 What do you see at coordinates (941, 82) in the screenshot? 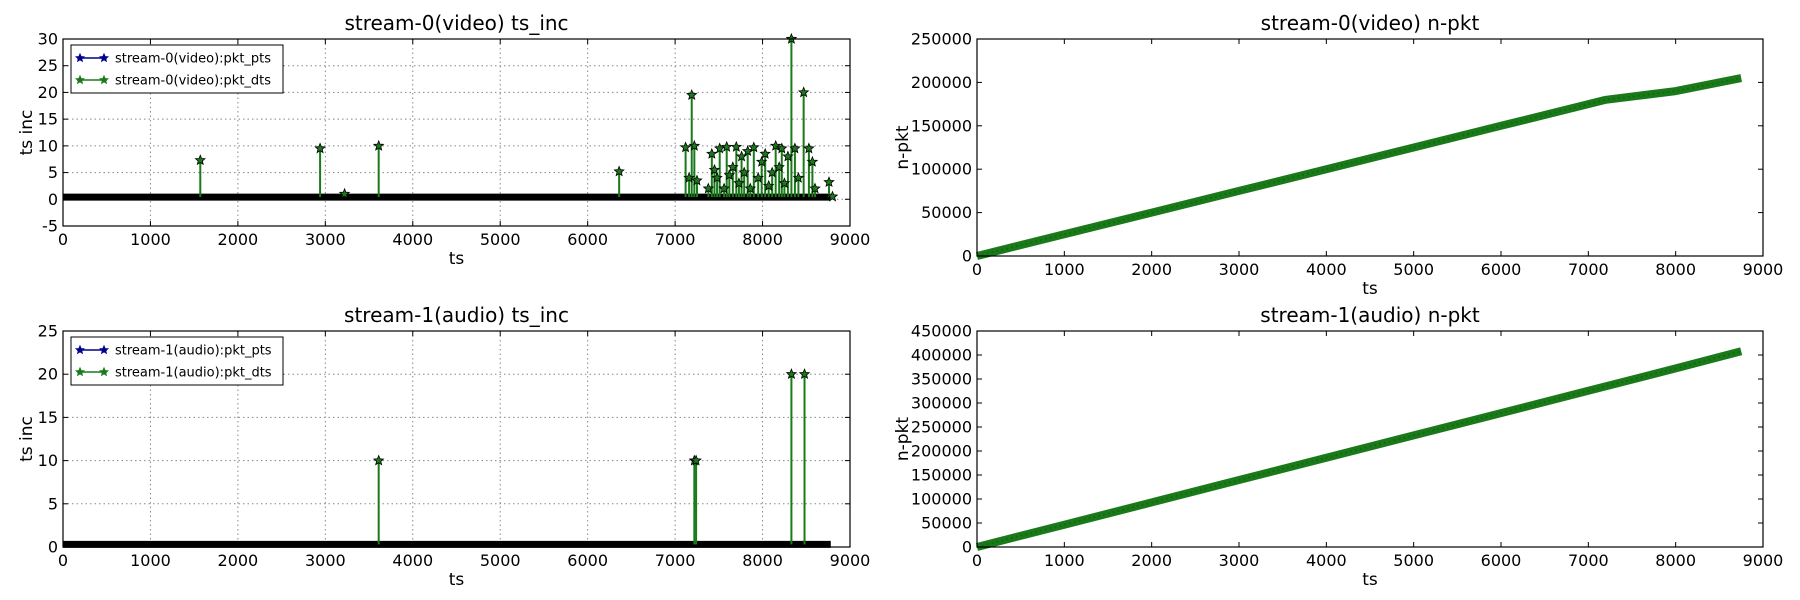
I see `y-tick-label: 200000` at bounding box center [941, 82].